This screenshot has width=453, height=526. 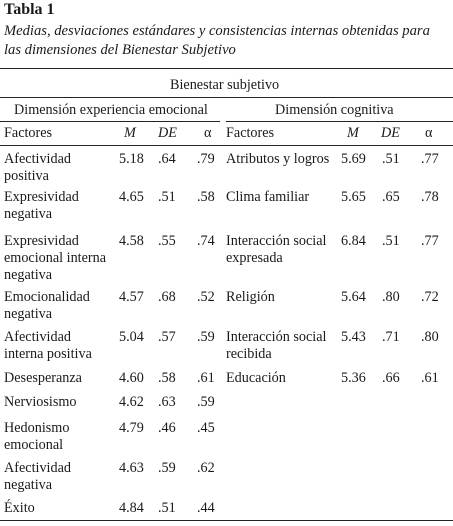 I want to click on sd-value: .57, so click(x=167, y=337).